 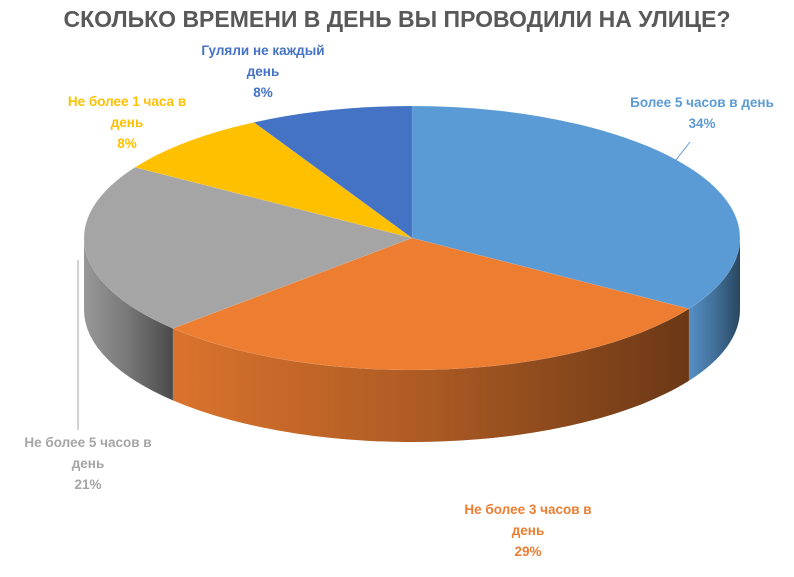 I want to click on slice-0-top, so click(x=576, y=207).